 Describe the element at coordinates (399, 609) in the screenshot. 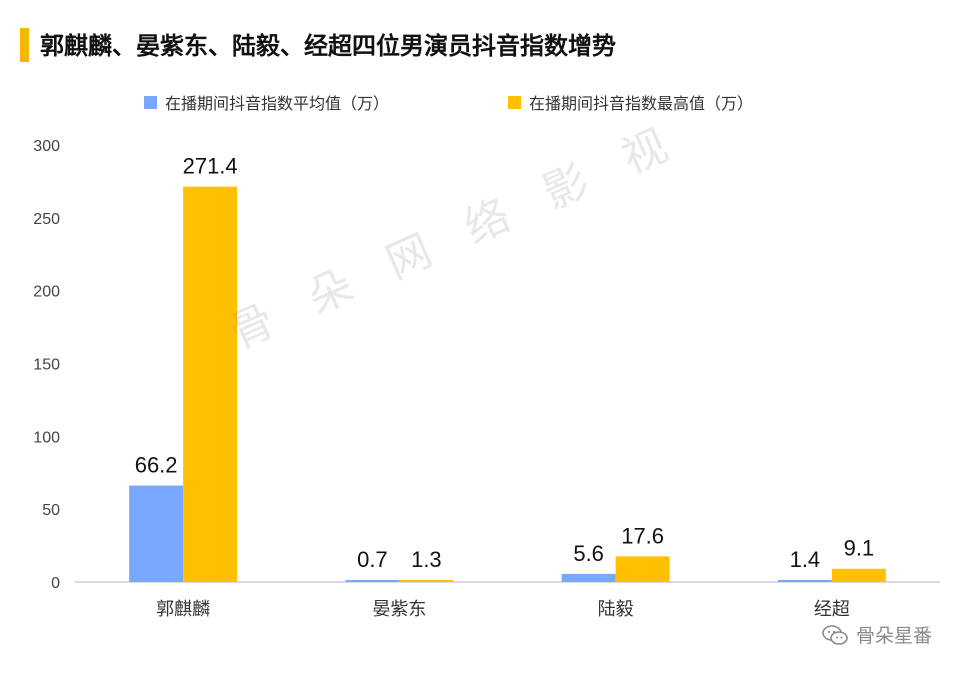

I see `x-tick-label: 晏紫东` at that location.